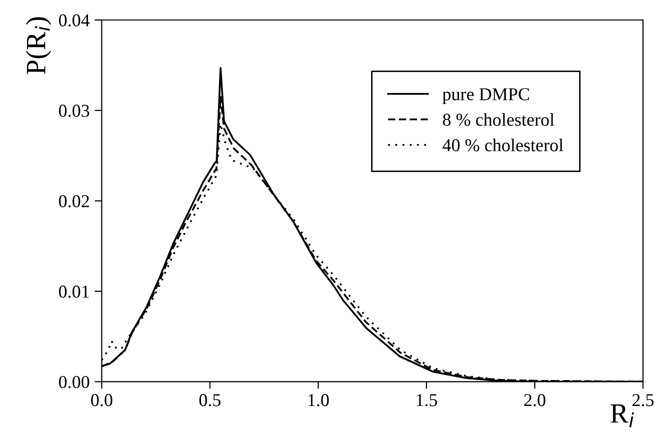  What do you see at coordinates (643, 400) in the screenshot?
I see `x-tick-label: 2.5` at bounding box center [643, 400].